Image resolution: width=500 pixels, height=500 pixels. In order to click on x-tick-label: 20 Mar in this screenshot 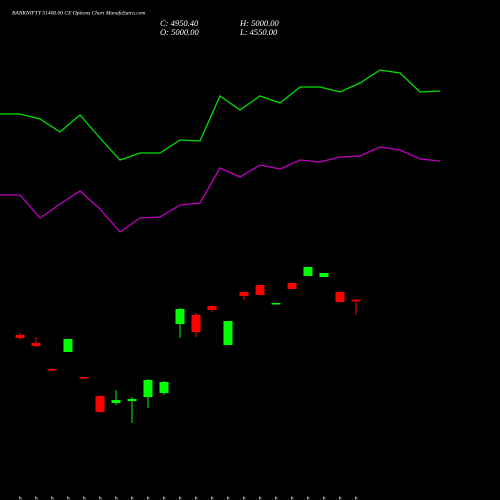, I will do `click(52, 497)`.